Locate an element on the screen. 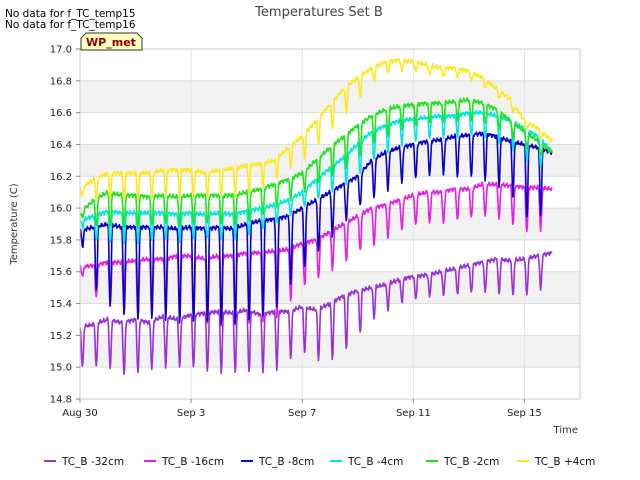 The width and height of the screenshot is (640, 480). x-tick-label: Sep 3 is located at coordinates (191, 413).